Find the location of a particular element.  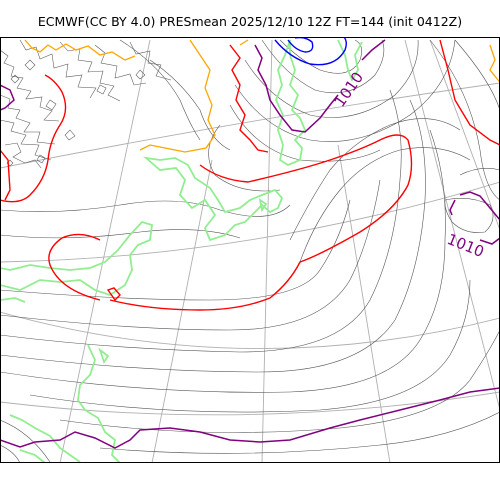

isobars-low is located at coordinates (310, 51).